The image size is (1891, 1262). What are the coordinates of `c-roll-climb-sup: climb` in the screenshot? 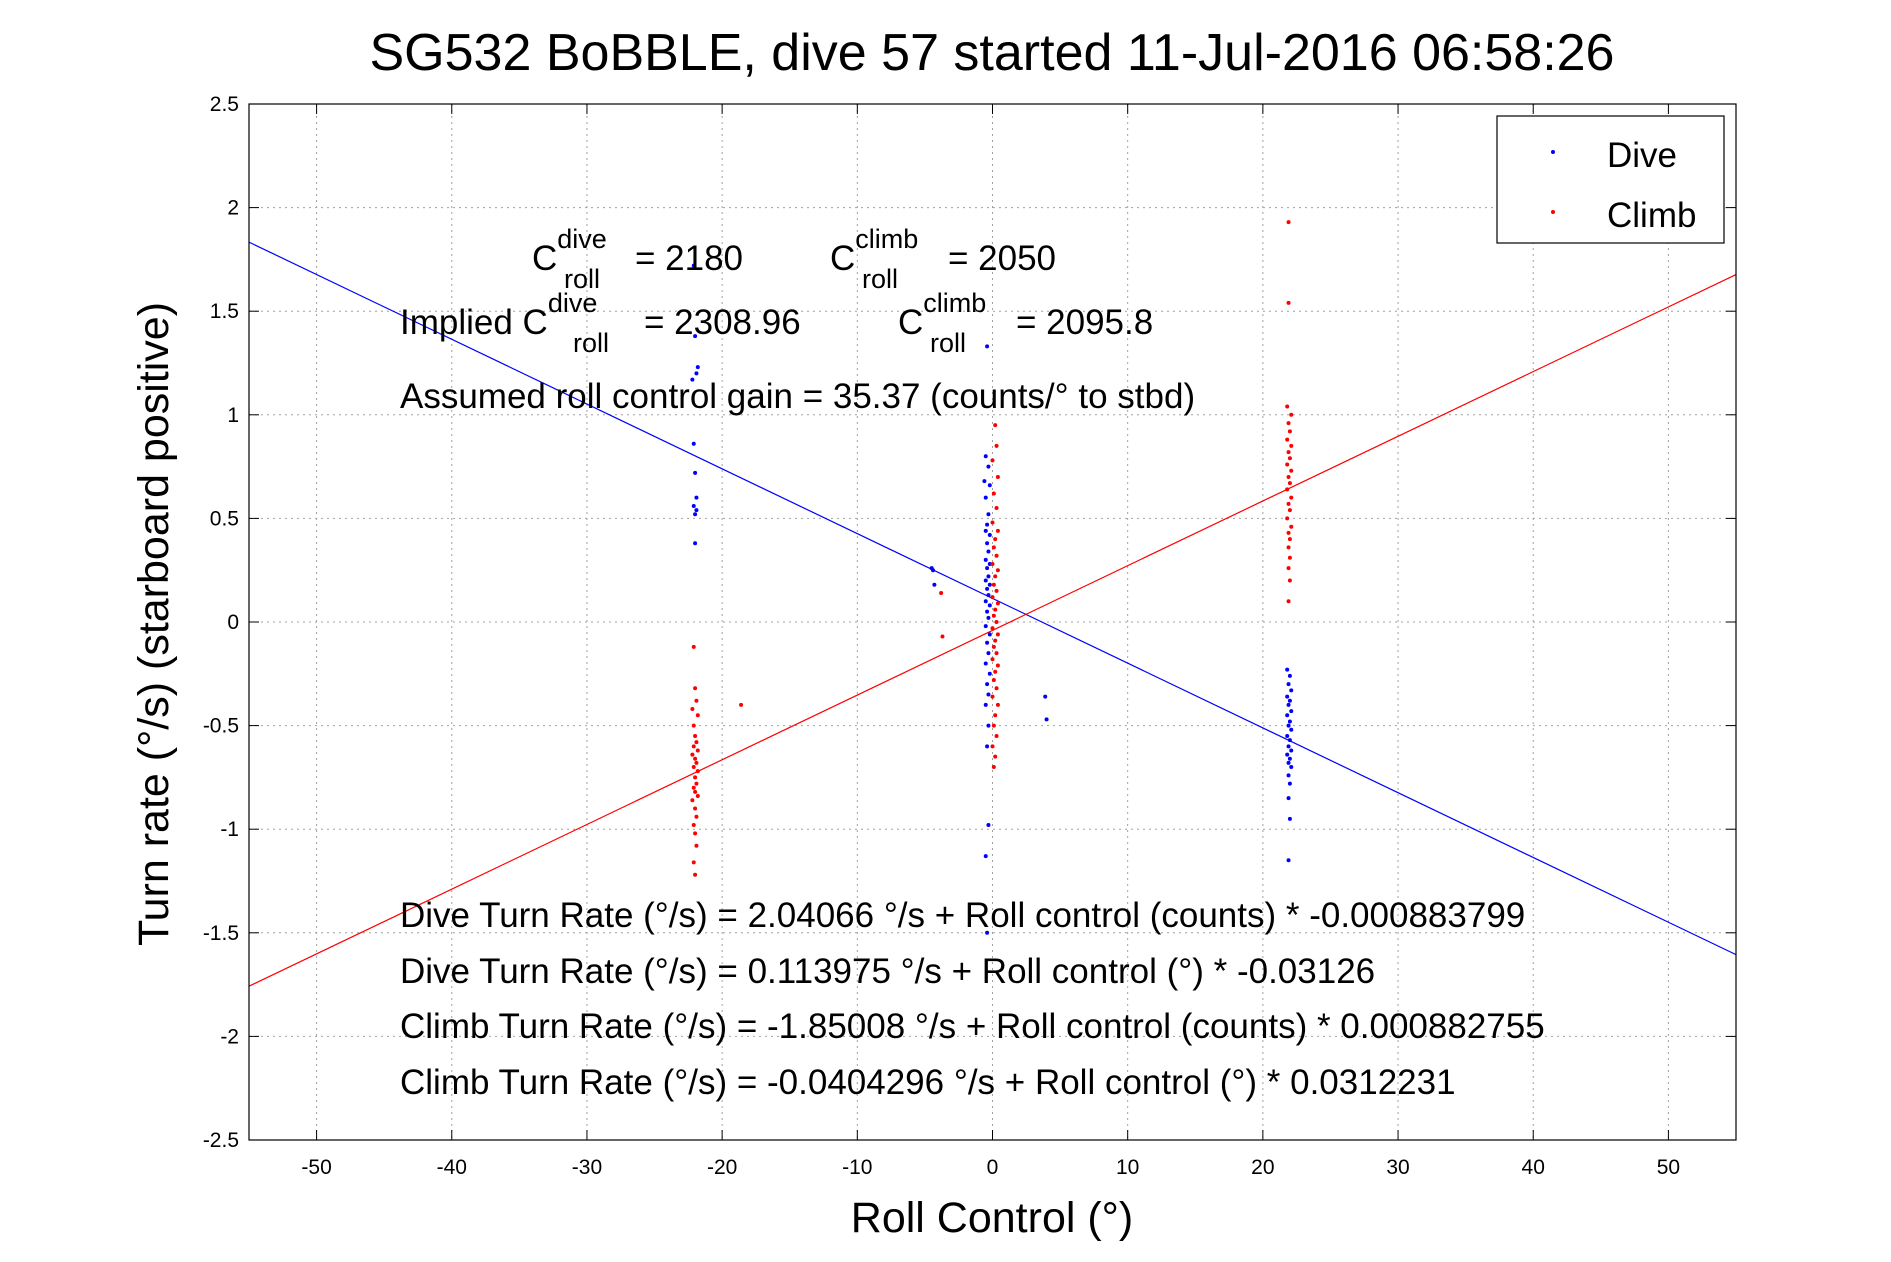 It's located at (886, 239).